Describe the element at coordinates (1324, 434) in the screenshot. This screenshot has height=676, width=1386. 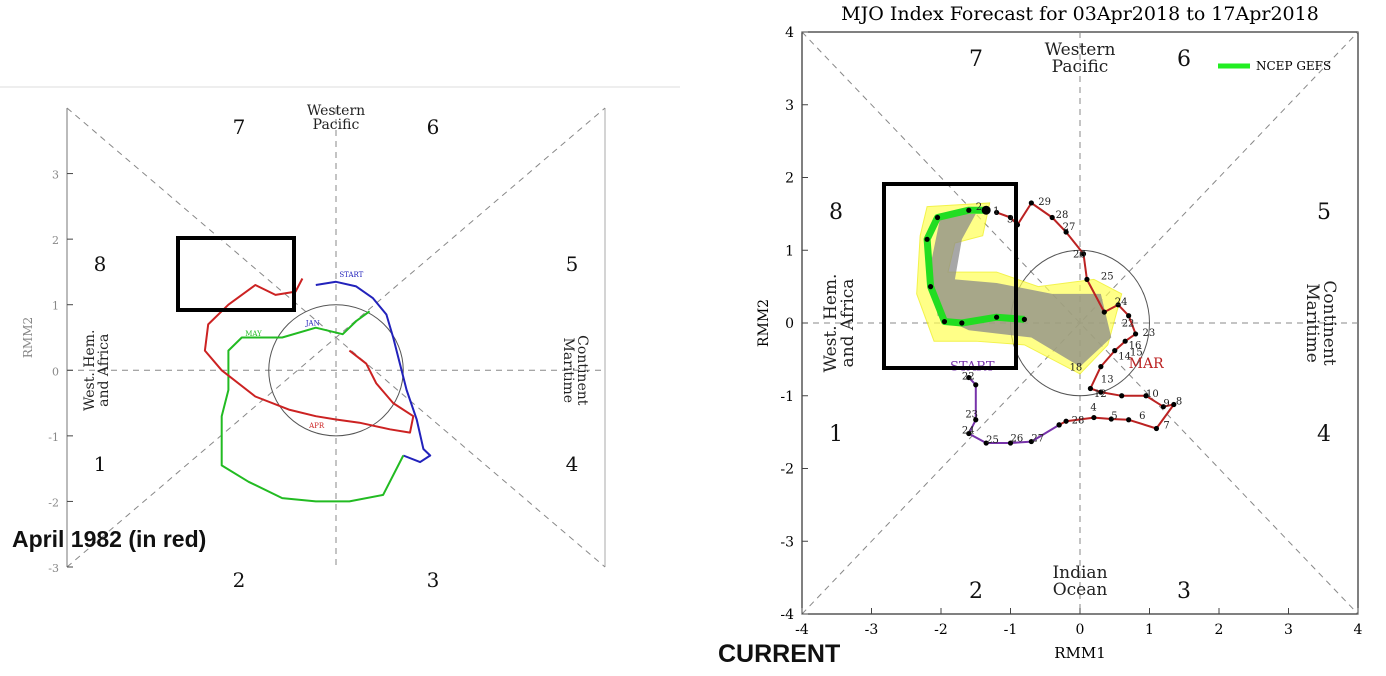
I see `phase-number-4: 4` at that location.